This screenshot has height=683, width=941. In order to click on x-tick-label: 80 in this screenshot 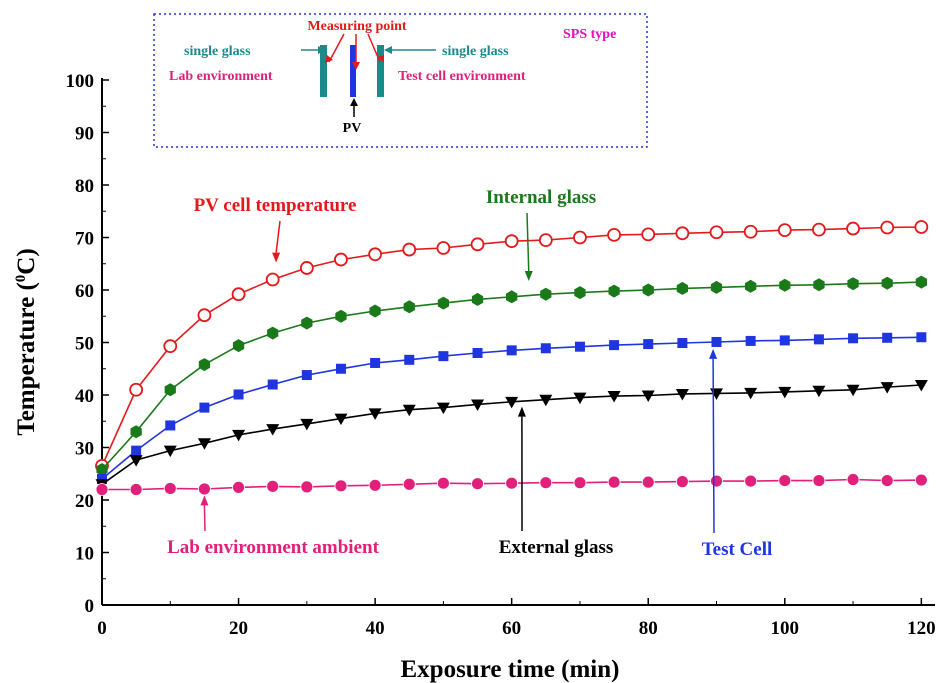, I will do `click(648, 628)`.